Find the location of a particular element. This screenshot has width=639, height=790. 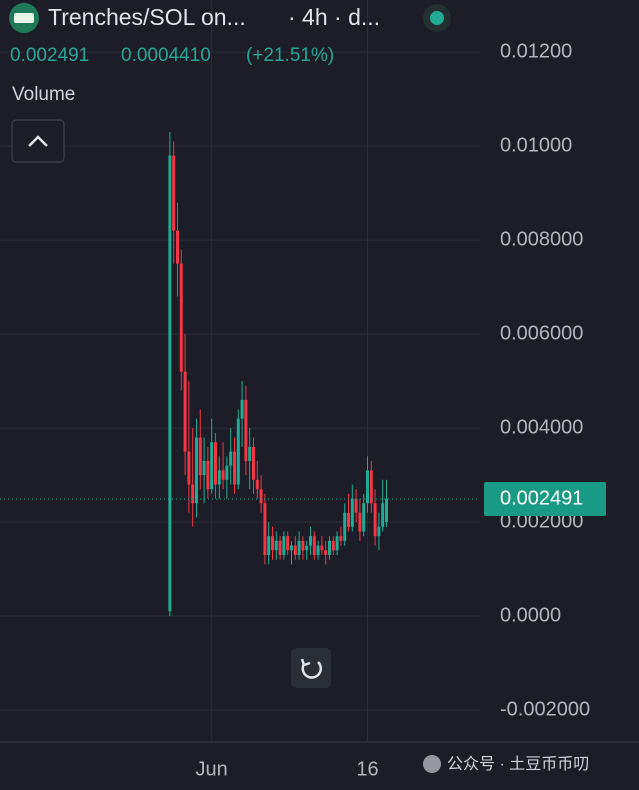

collapse-icon is located at coordinates (38, 141).